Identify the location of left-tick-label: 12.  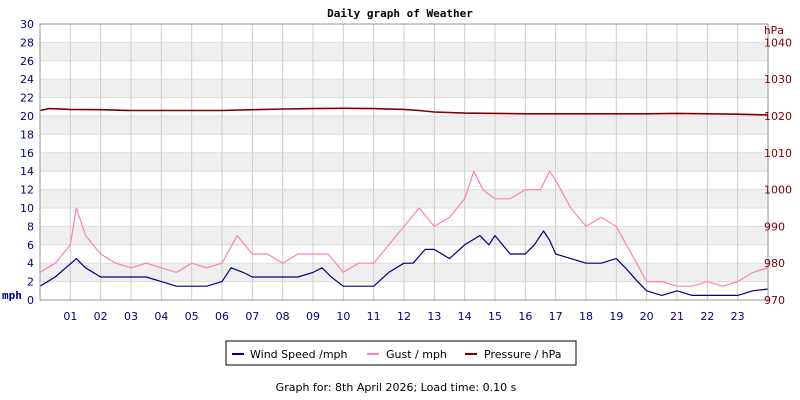
(27, 190).